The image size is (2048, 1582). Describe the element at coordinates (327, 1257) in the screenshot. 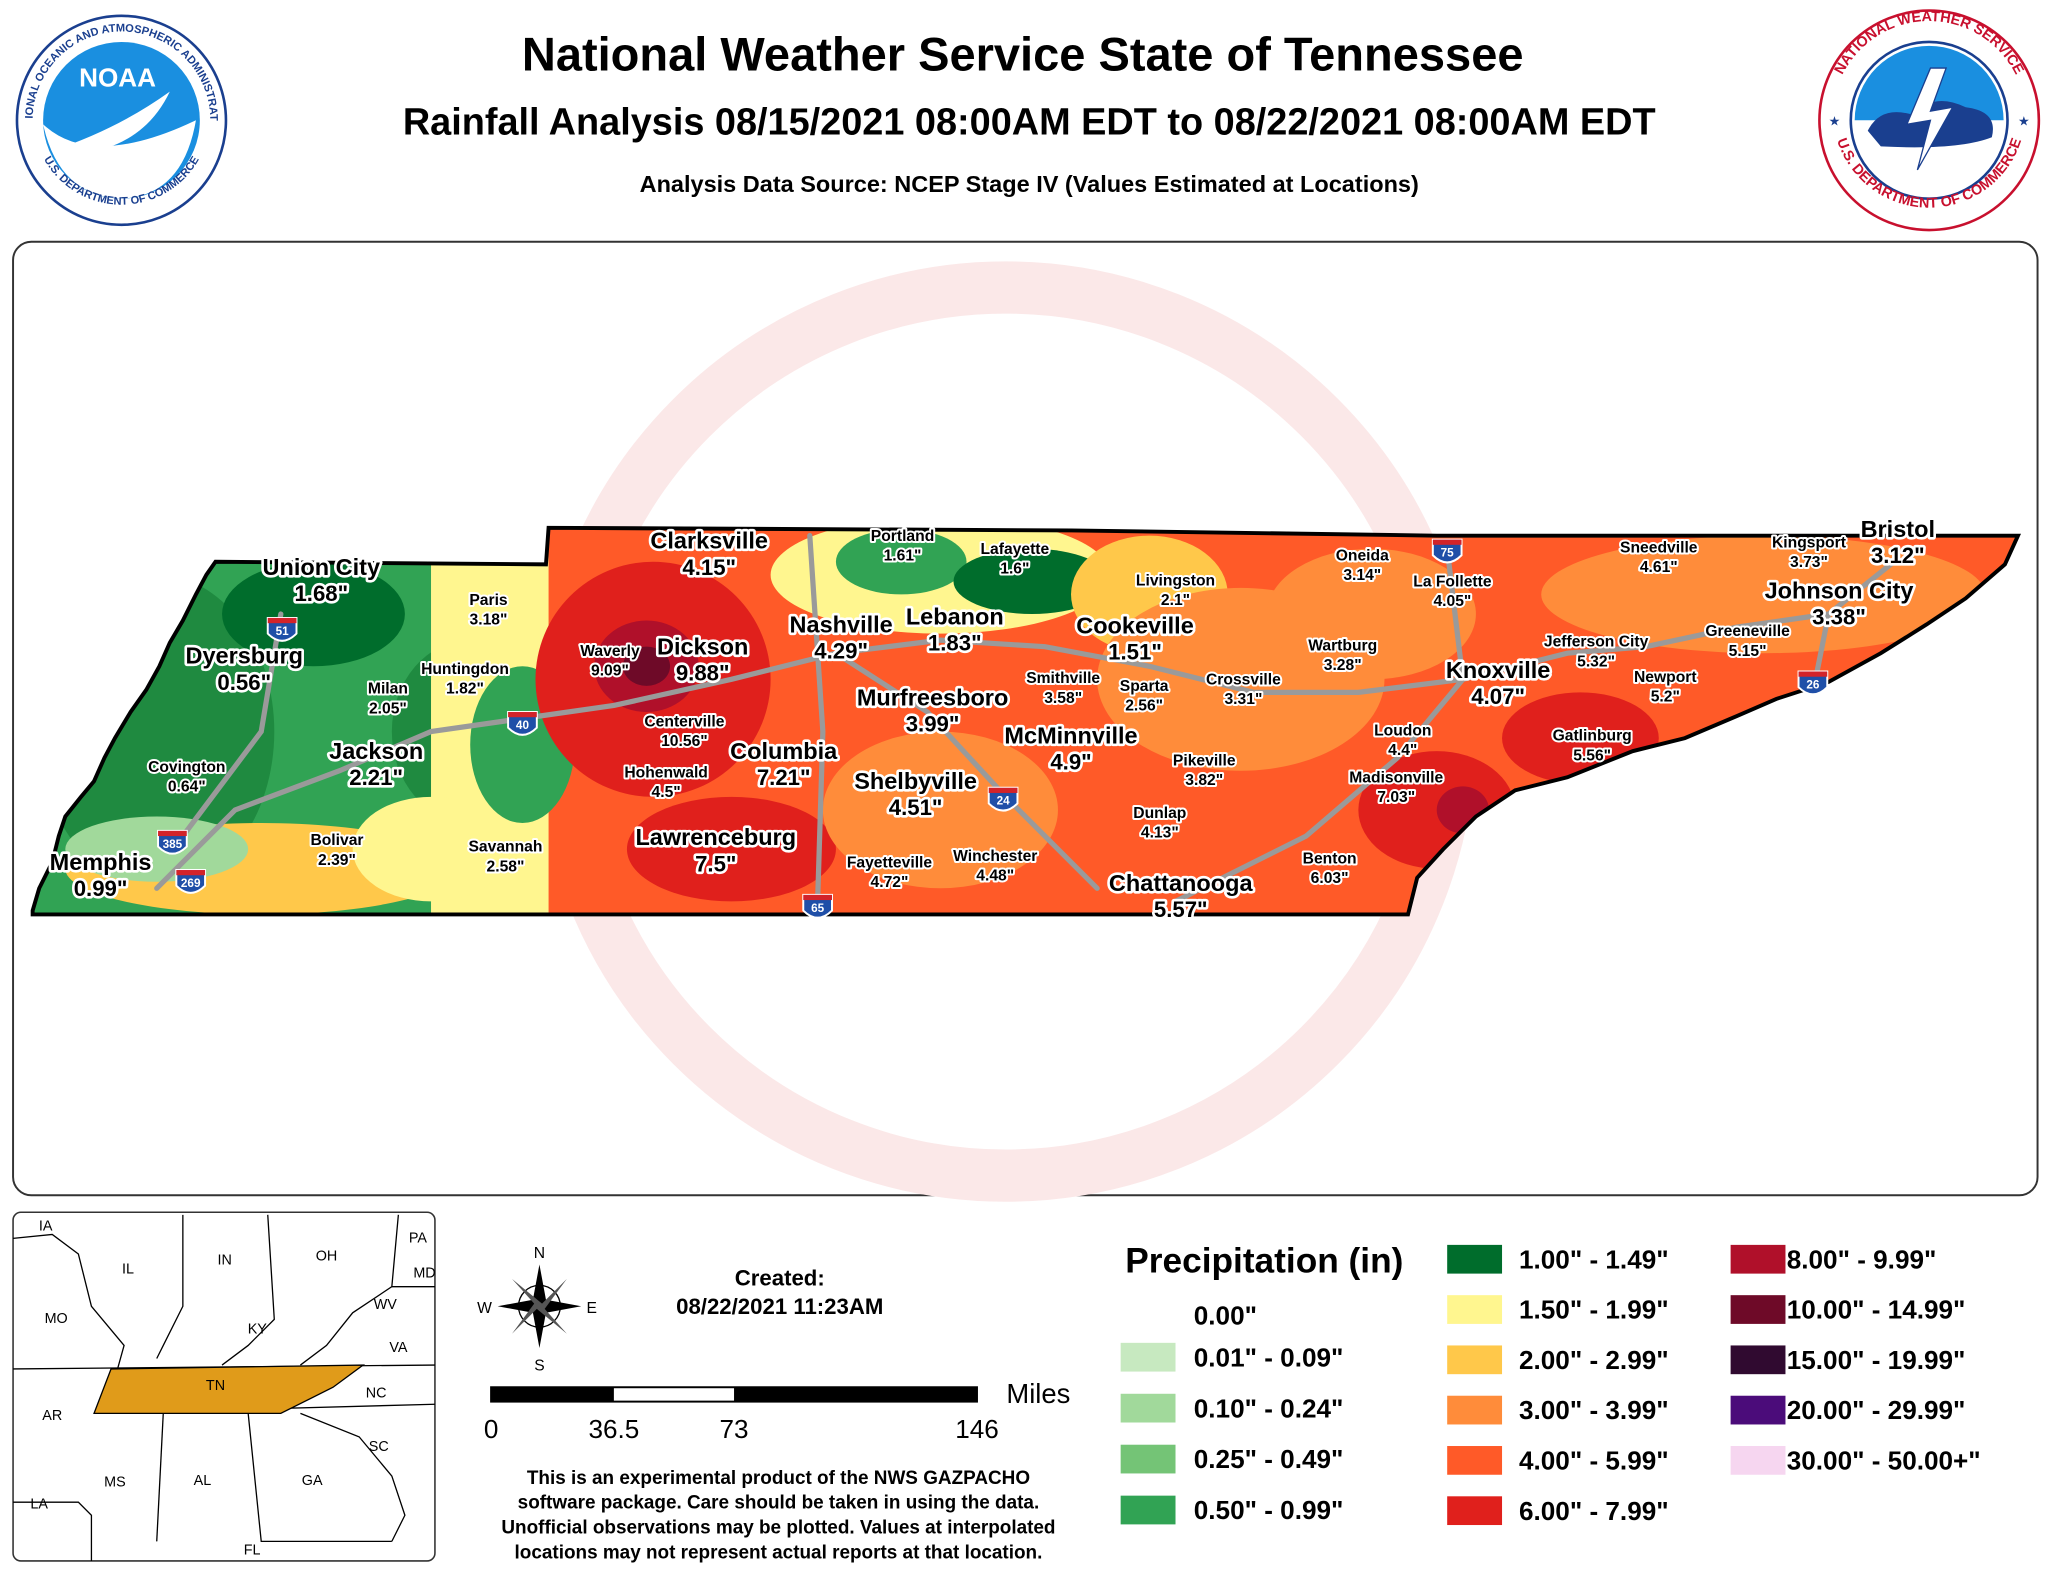

I see `inset-state-label: OH` at that location.